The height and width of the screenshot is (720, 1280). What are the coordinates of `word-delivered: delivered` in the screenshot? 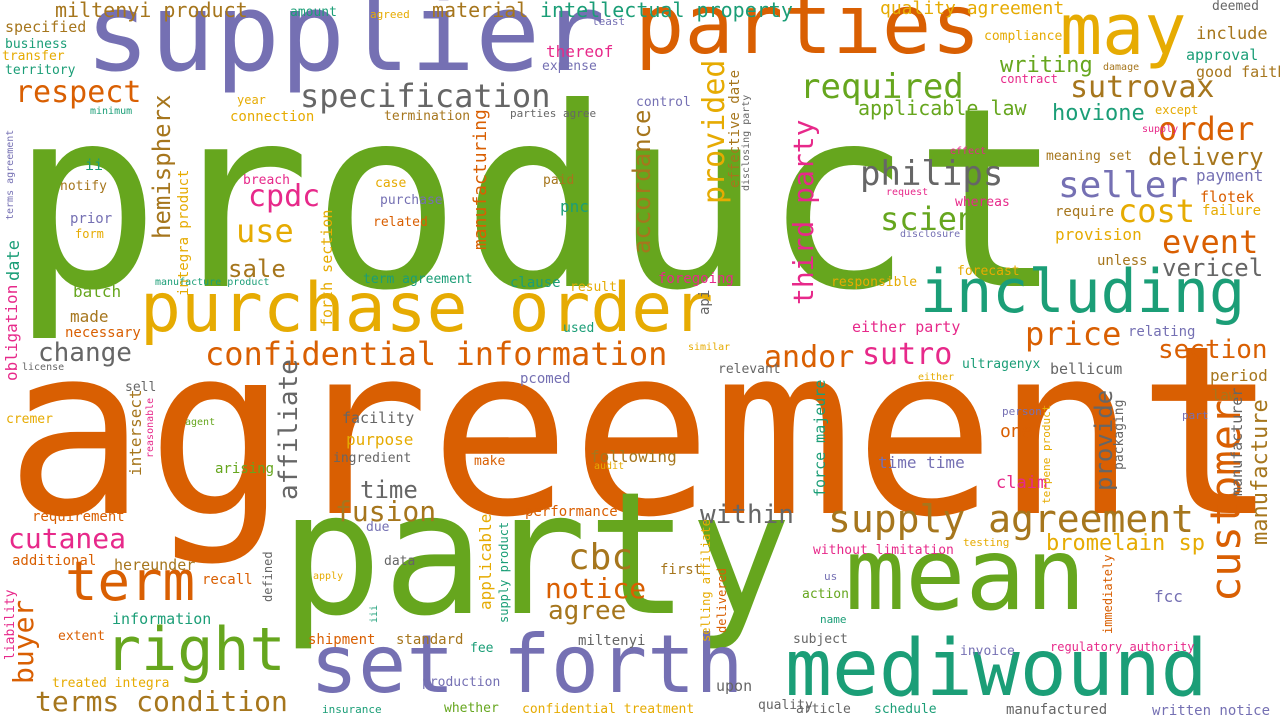 It's located at (722, 600).